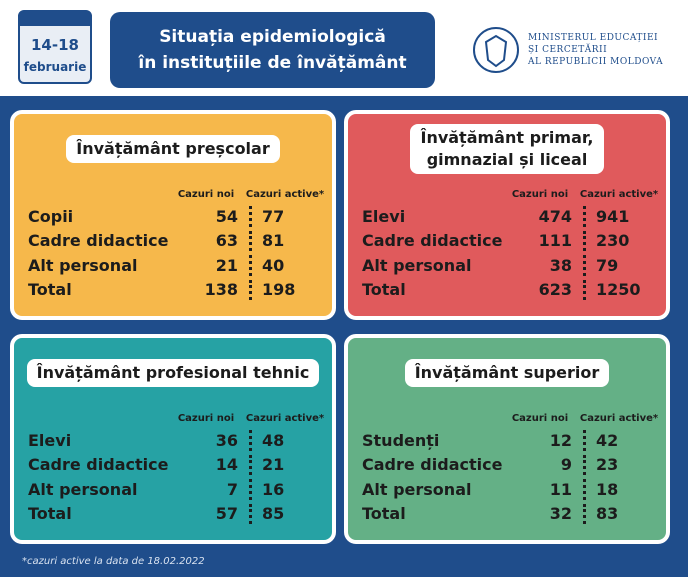  Describe the element at coordinates (593, 38) in the screenshot. I see `ministry-line: MINISTERUL EDUCAȚIEI` at that location.